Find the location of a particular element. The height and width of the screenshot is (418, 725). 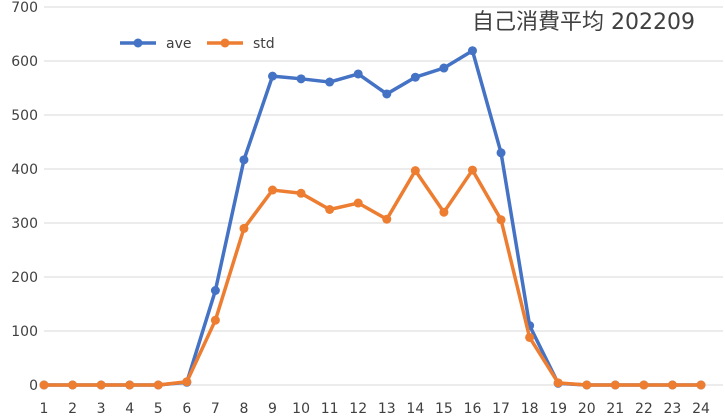

x-tick-label: 24 is located at coordinates (701, 409).